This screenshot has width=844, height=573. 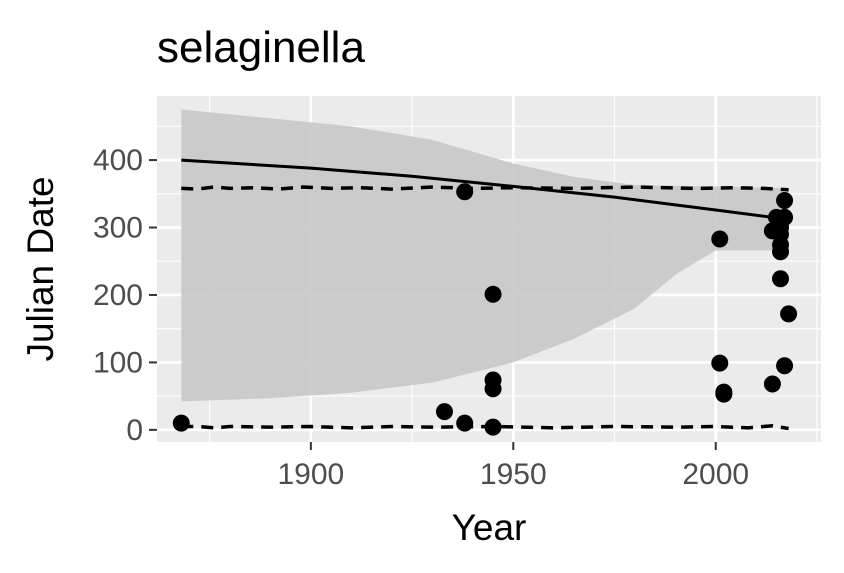 I want to click on y-tick-label: 400, so click(x=118, y=160).